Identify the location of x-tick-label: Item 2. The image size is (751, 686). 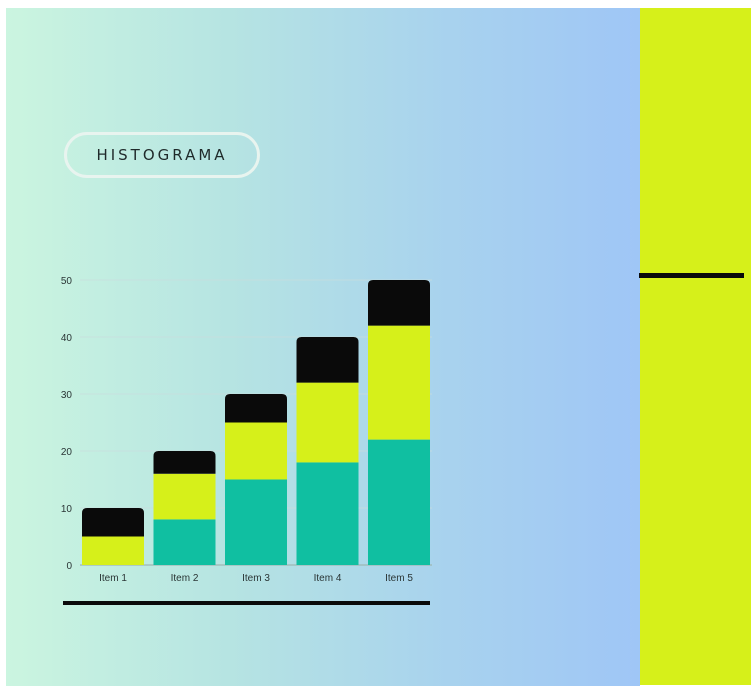
(185, 578).